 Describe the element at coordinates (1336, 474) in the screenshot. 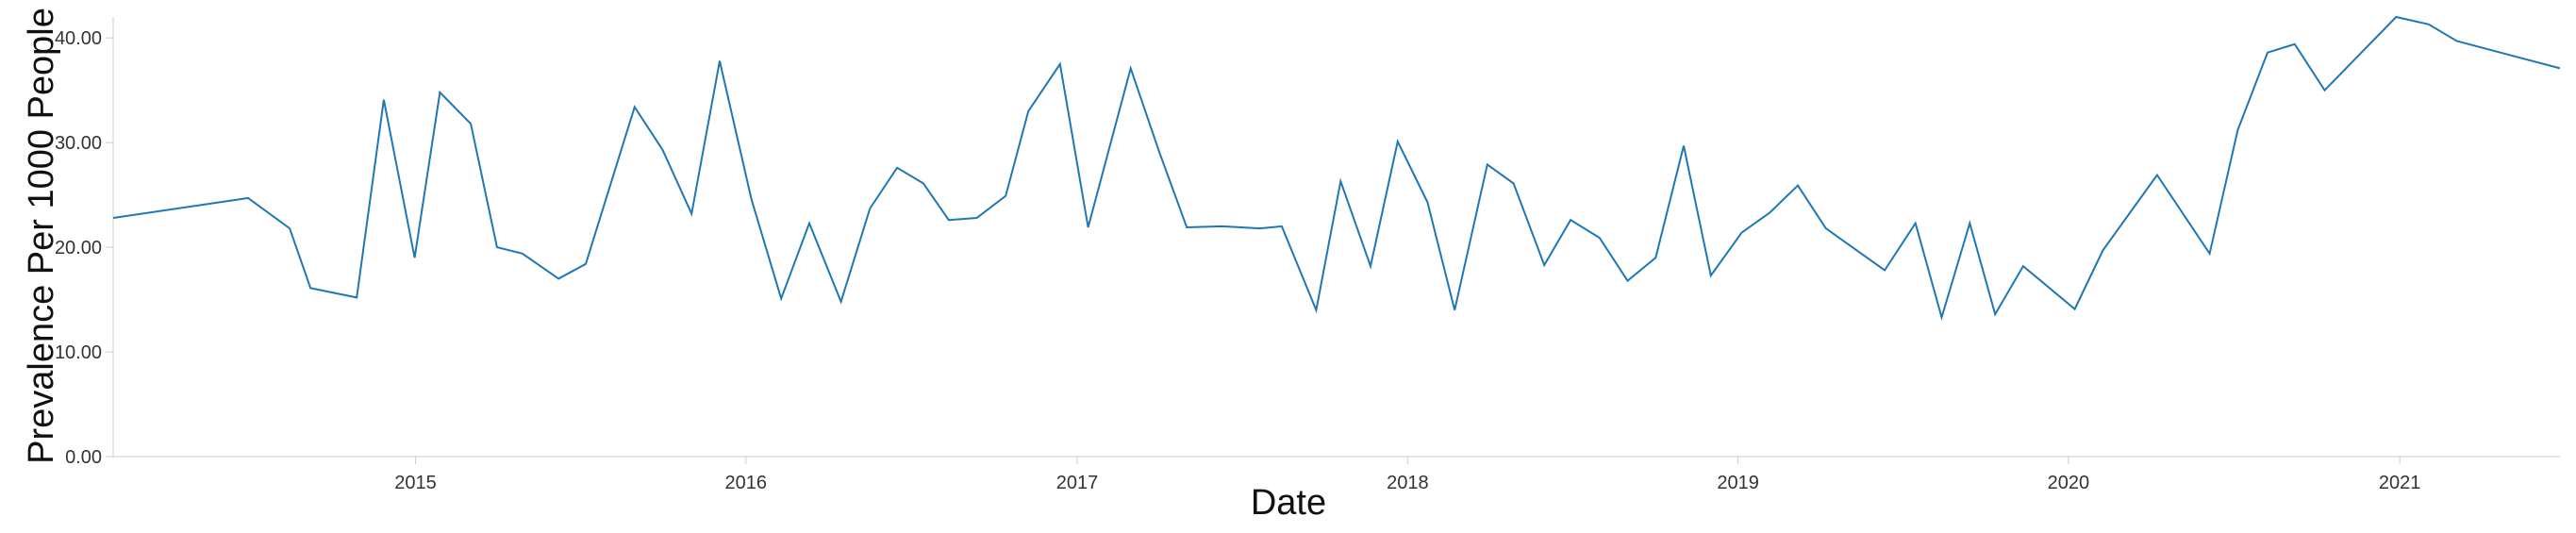

I see `x-axis: 2015 2016 2017 2018 2019 2020 2021` at that location.